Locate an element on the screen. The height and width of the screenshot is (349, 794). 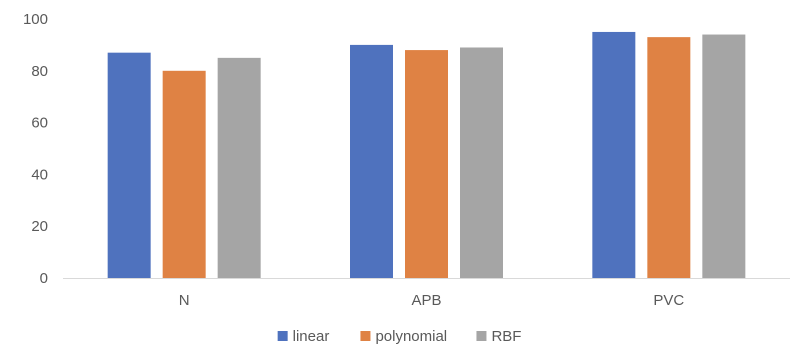
legend: linear polynomial RBF is located at coordinates (399, 336).